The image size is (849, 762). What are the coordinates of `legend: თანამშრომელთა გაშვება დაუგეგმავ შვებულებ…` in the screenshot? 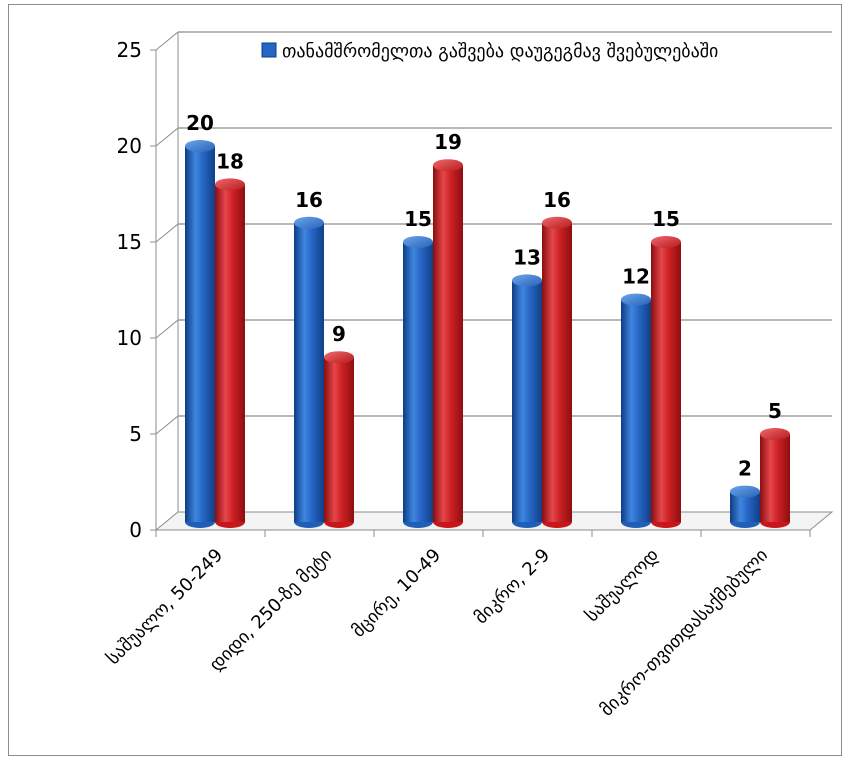 It's located at (489, 51).